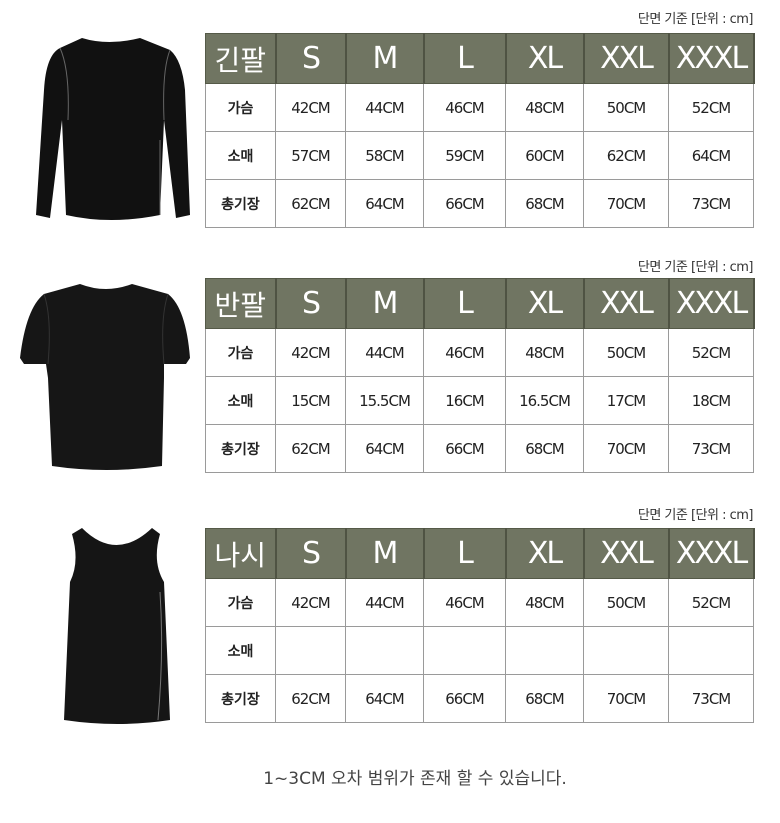 Image resolution: width=780 pixels, height=823 pixels. I want to click on table-title: 나시, so click(241, 553).